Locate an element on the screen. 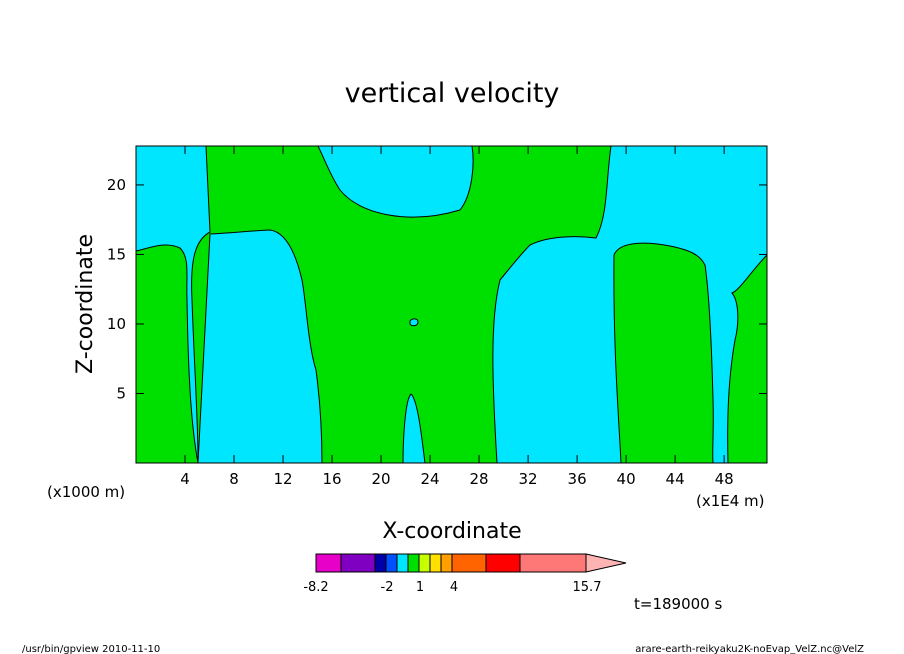 This screenshot has height=654, width=904. z-unit-label: (x1000 m) is located at coordinates (86, 492).